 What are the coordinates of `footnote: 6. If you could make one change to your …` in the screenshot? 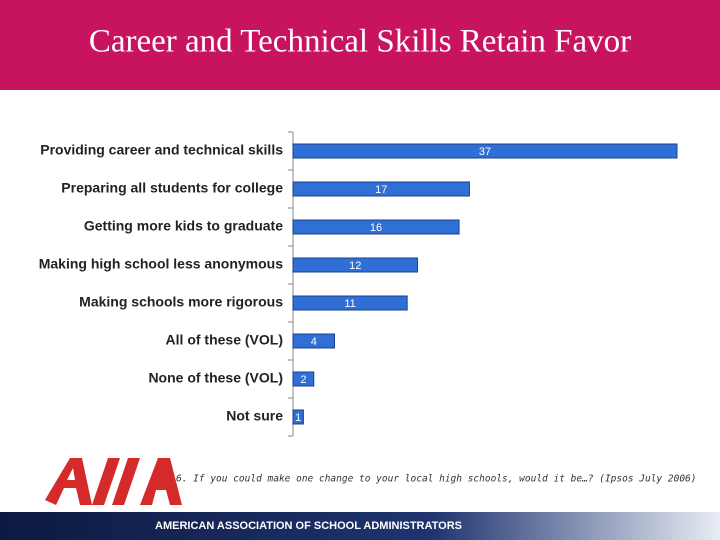 It's located at (436, 479).